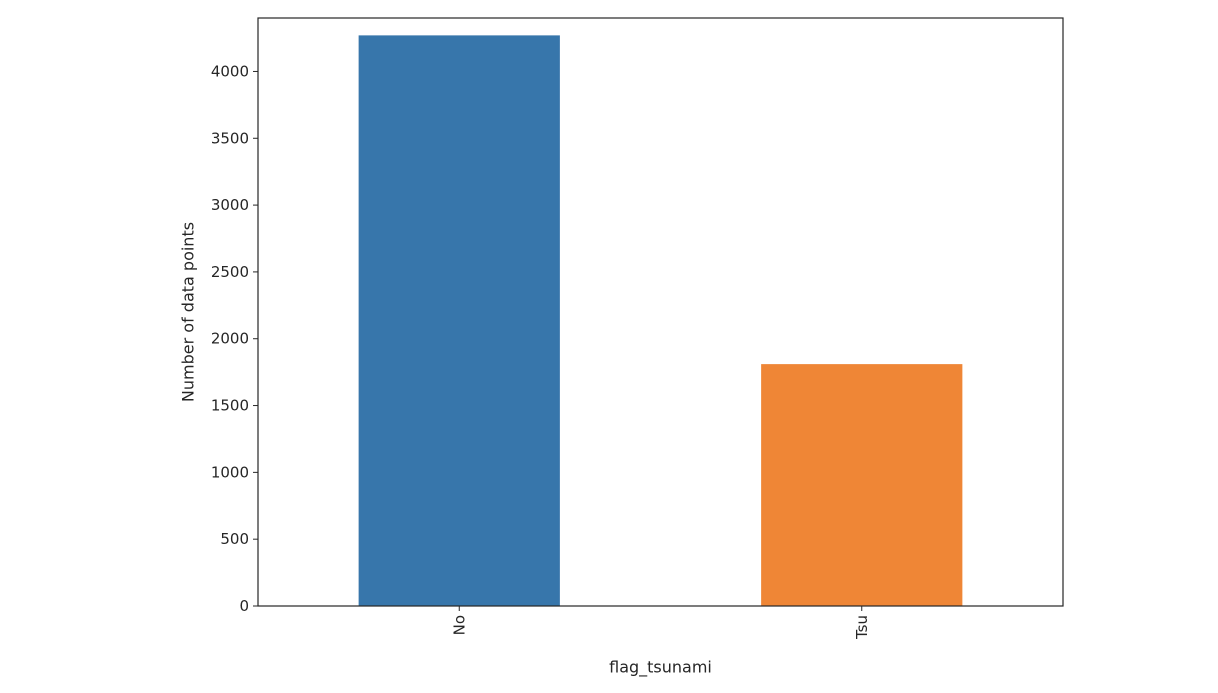 This screenshot has width=1218, height=693. What do you see at coordinates (188, 312) in the screenshot?
I see `y-axis-label: Number of data points` at bounding box center [188, 312].